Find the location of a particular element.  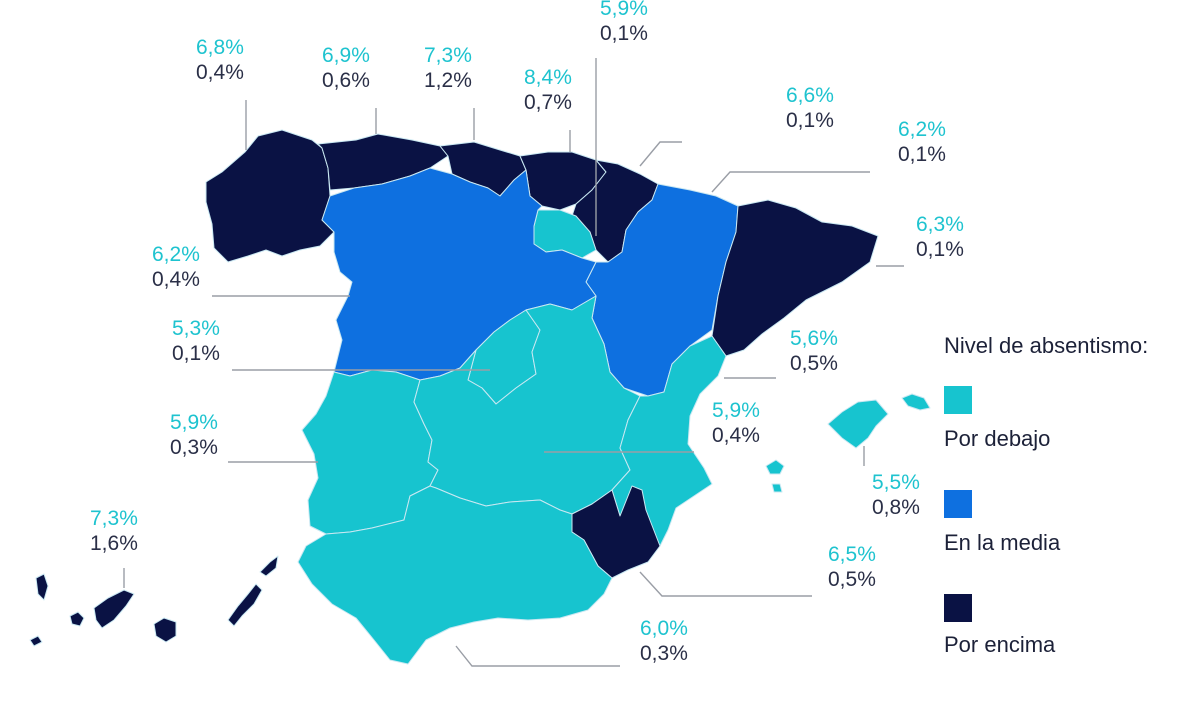

label-galicia-rate: 6,8% is located at coordinates (220, 47).